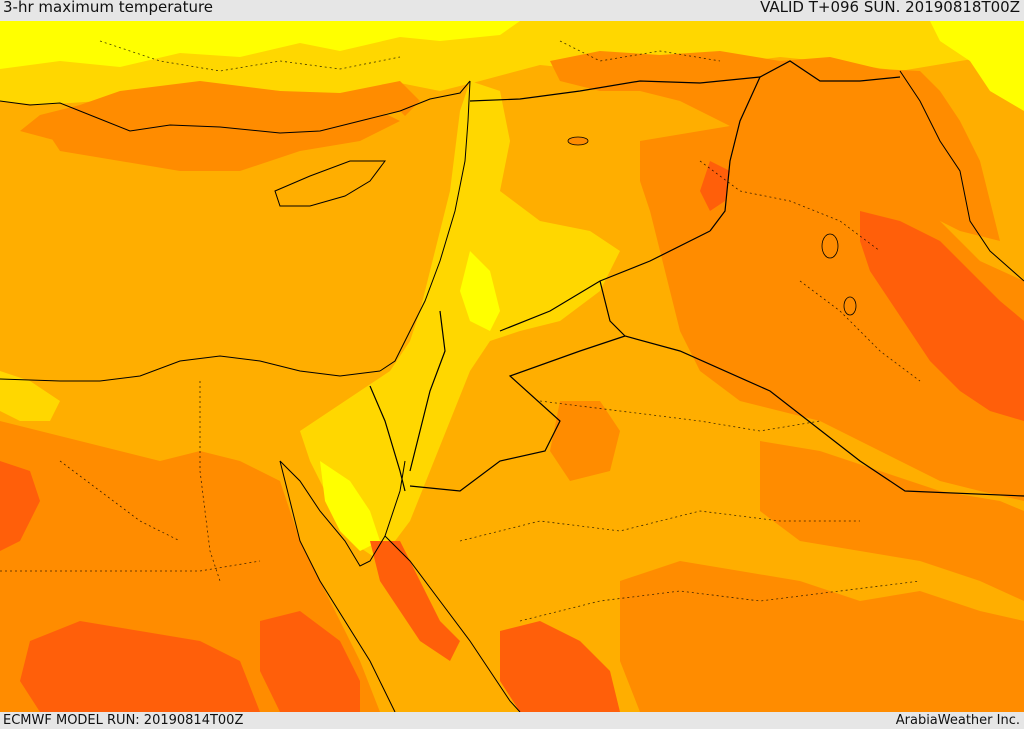 Image resolution: width=1024 pixels, height=729 pixels. Describe the element at coordinates (427, 391) in the screenshot. I see `jordan-israel-border` at that location.